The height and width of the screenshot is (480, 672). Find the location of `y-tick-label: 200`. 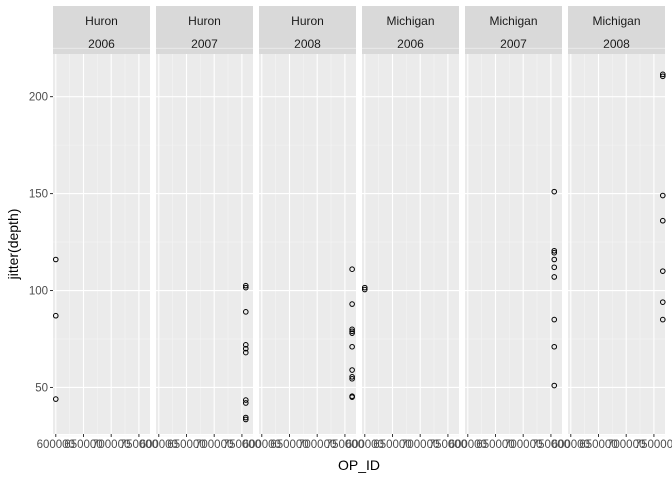

y-tick-label: 200 is located at coordinates (38, 98).